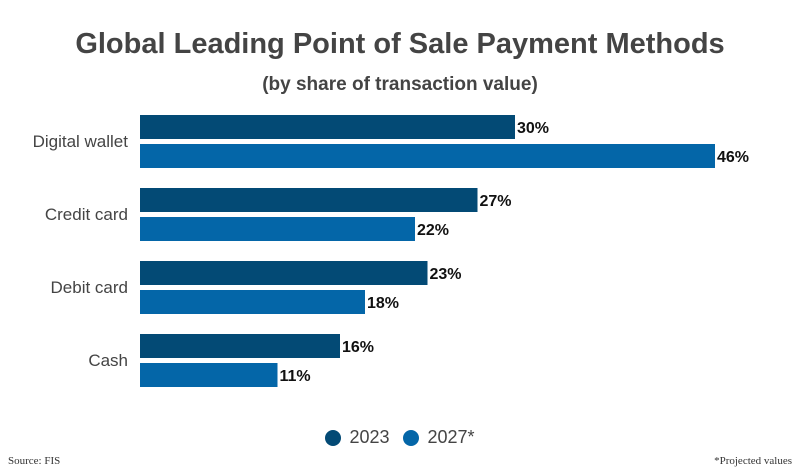  I want to click on data-label: 46%, so click(733, 157).